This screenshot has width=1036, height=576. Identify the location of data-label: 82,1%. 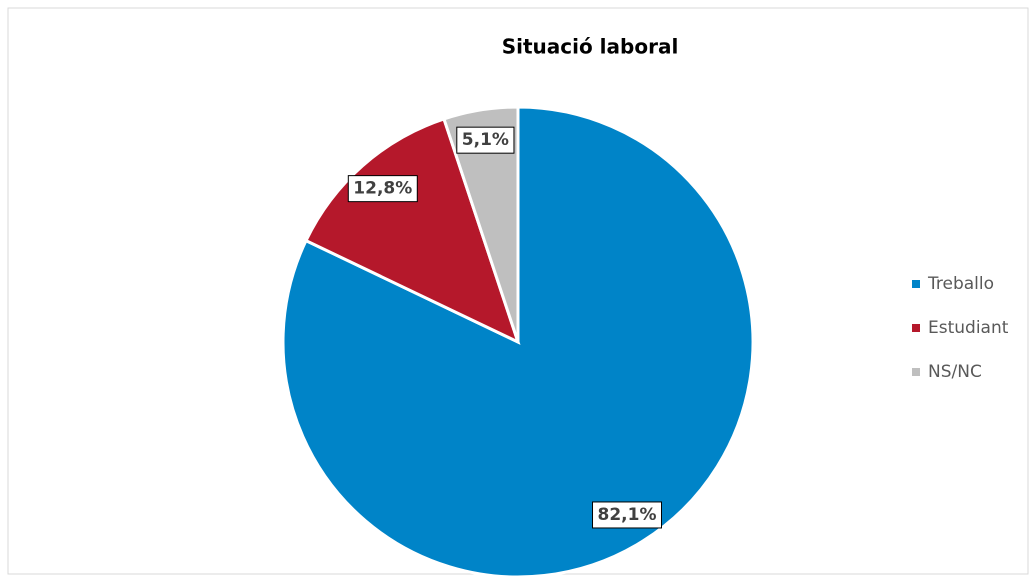
(627, 515).